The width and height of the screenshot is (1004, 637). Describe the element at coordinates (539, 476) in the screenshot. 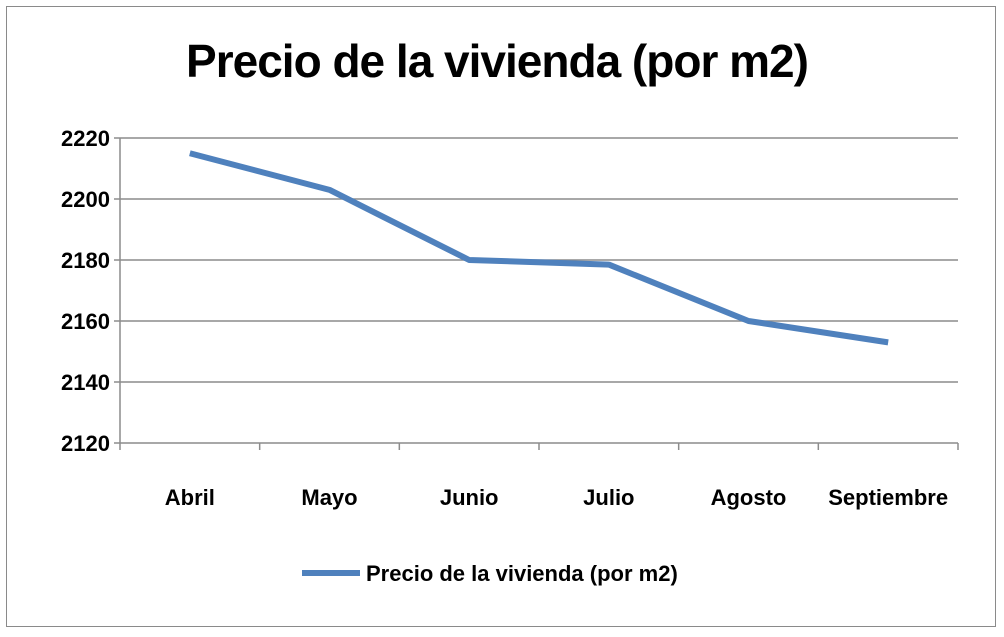

I see `x-axis: Abril Mayo Junio Julio Agosto Septiembre` at that location.